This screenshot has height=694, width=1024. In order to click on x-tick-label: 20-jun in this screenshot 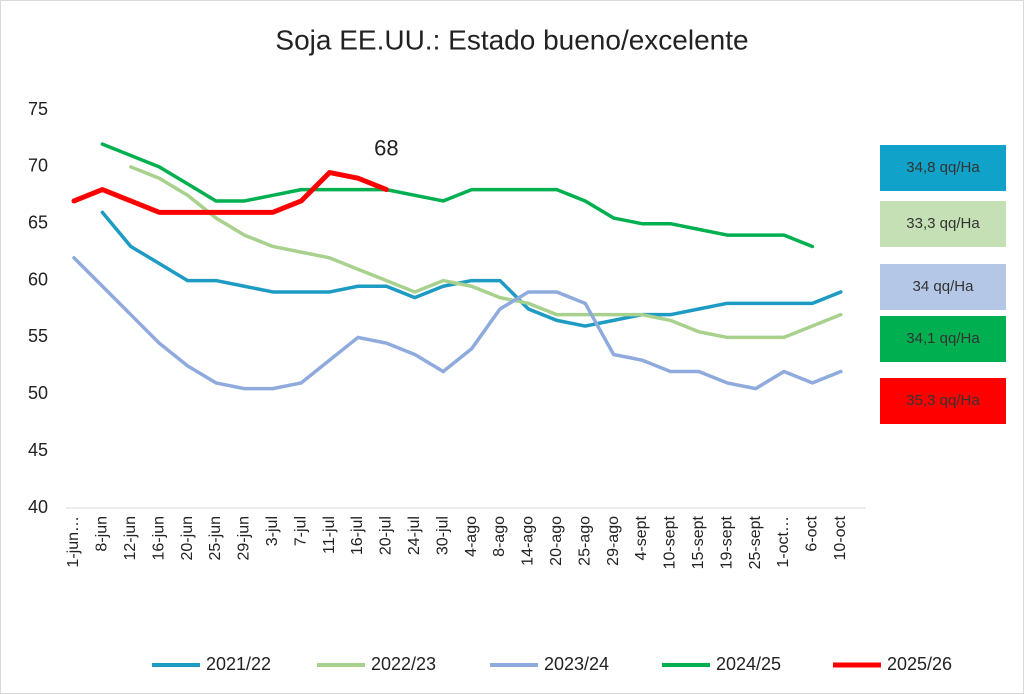, I will do `click(187, 538)`.